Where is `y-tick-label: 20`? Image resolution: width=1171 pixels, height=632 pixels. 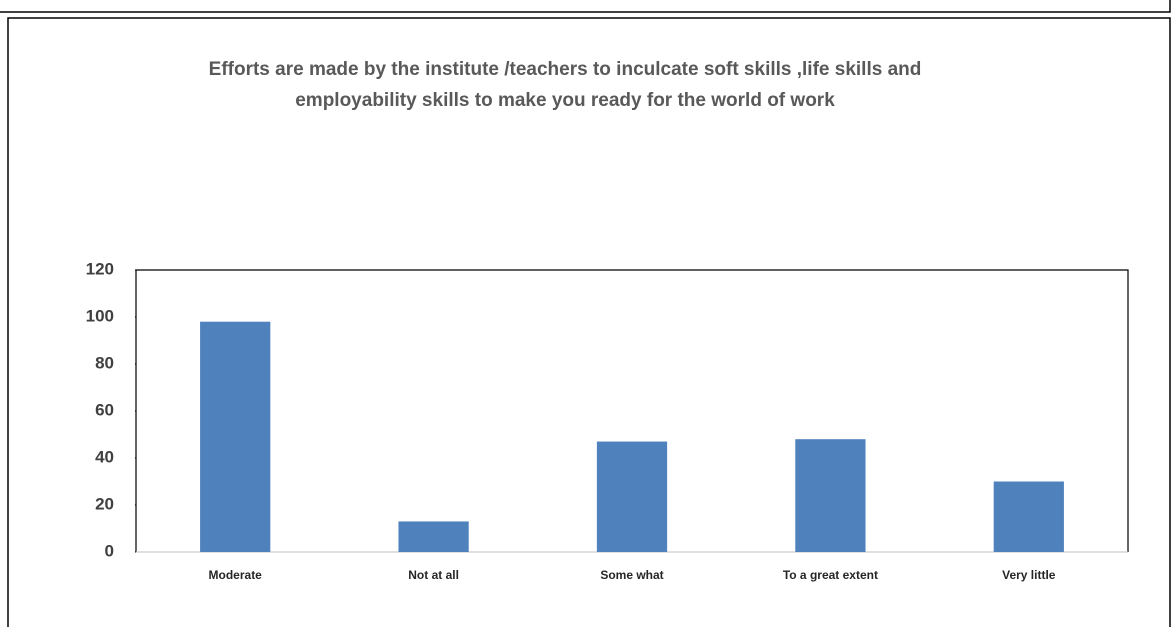
y-tick-label: 20 is located at coordinates (104, 503).